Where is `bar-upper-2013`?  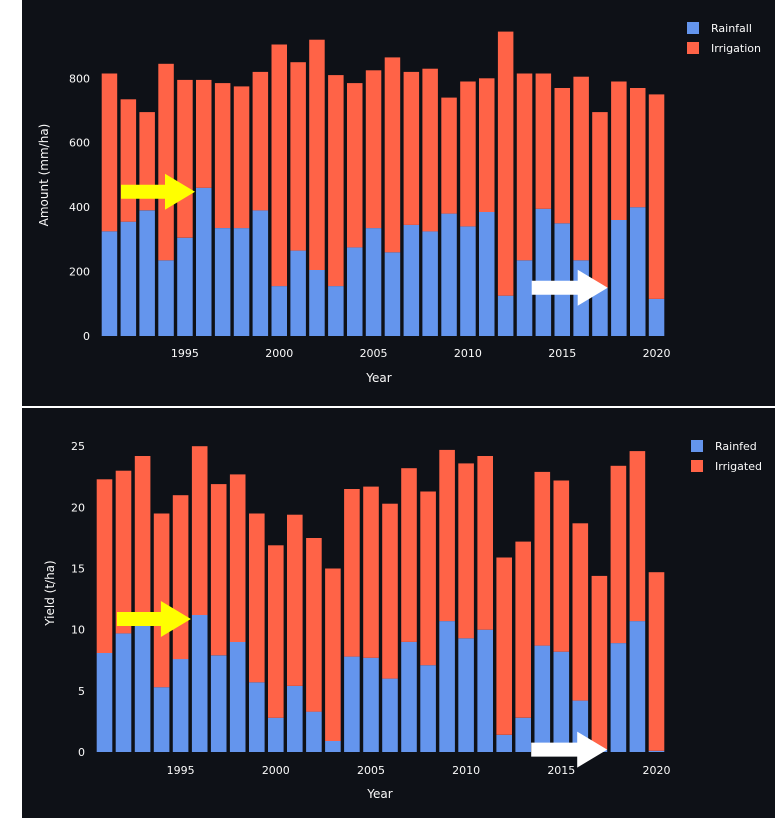
bar-upper-2013 is located at coordinates (523, 629).